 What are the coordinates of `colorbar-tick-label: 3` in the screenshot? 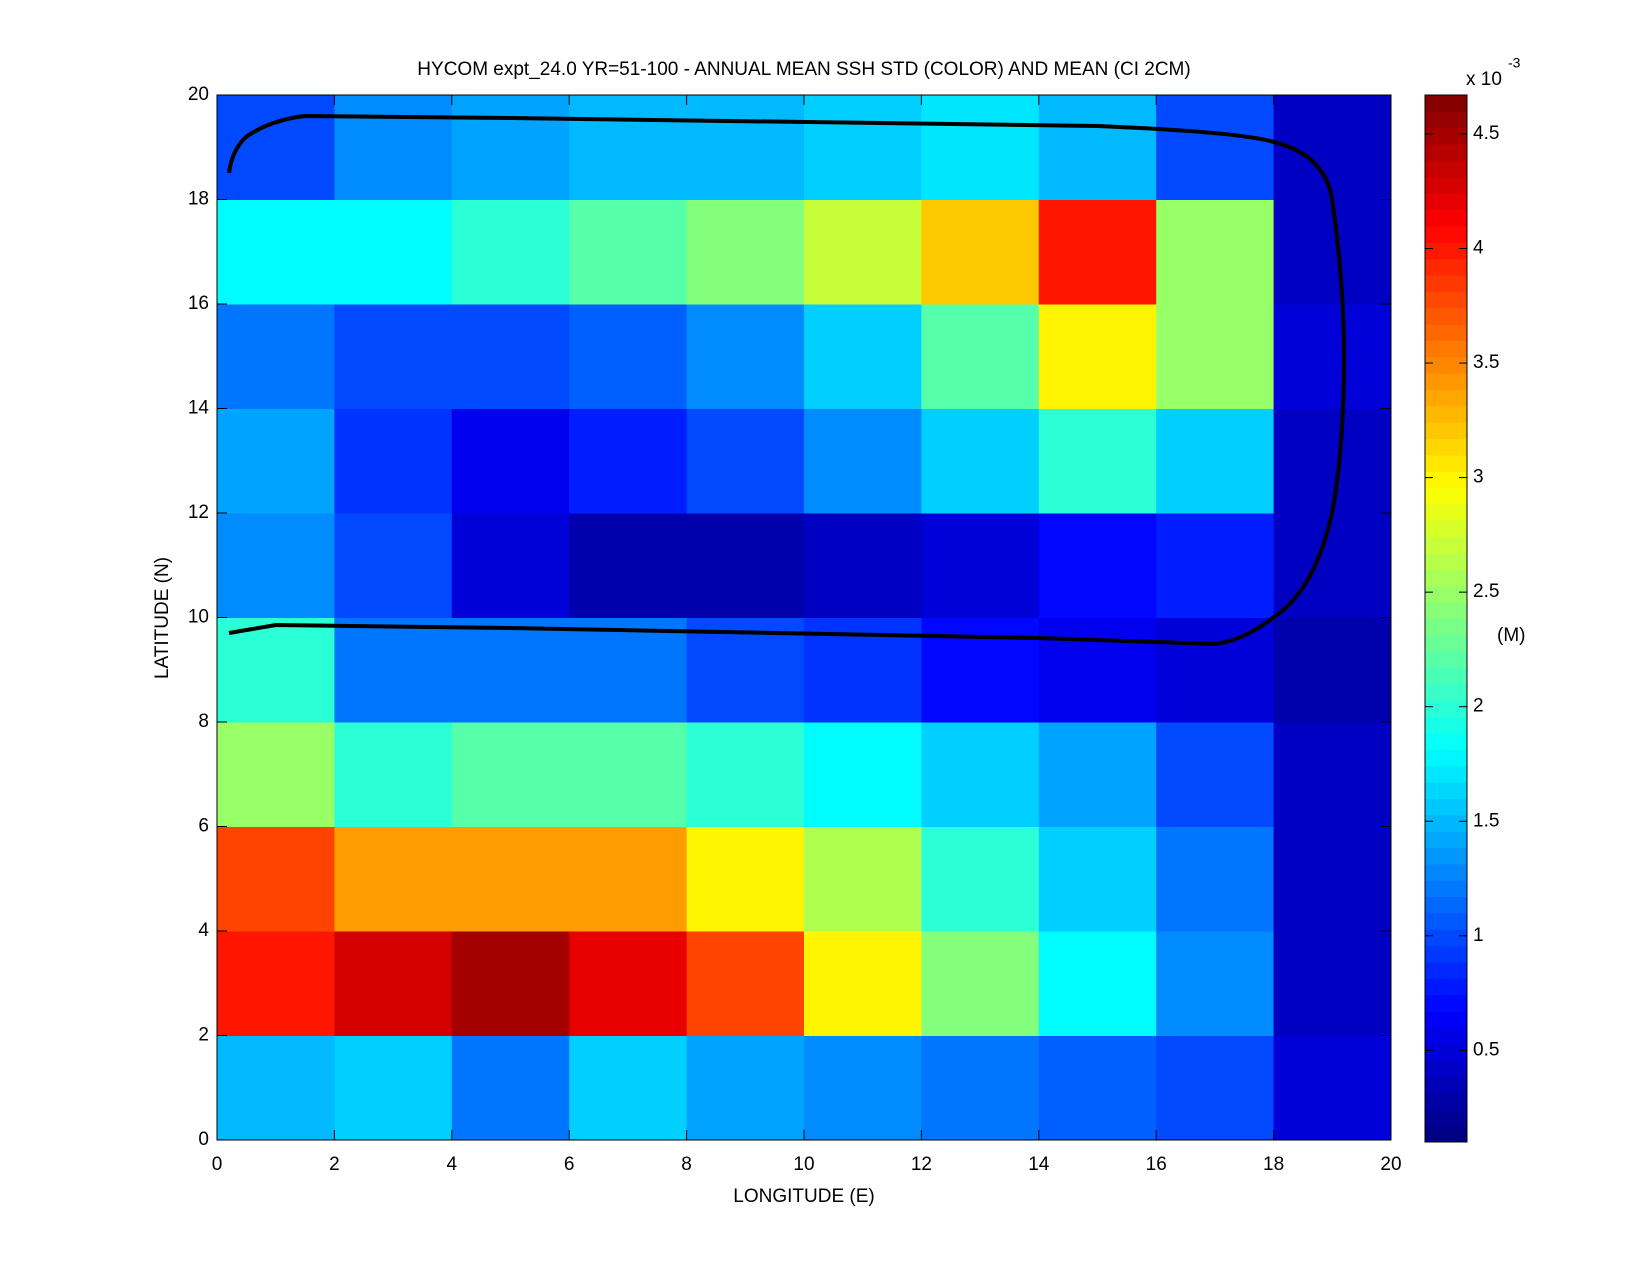 It's located at (1478, 477).